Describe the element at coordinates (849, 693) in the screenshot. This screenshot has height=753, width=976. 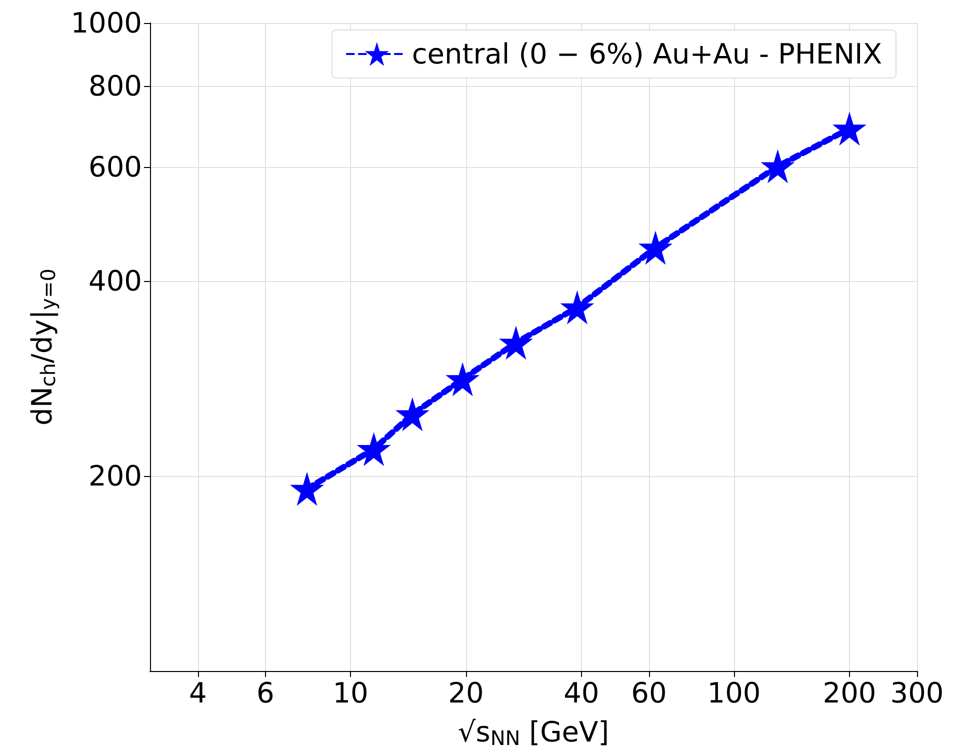
I see `x-tick-label: 200` at that location.